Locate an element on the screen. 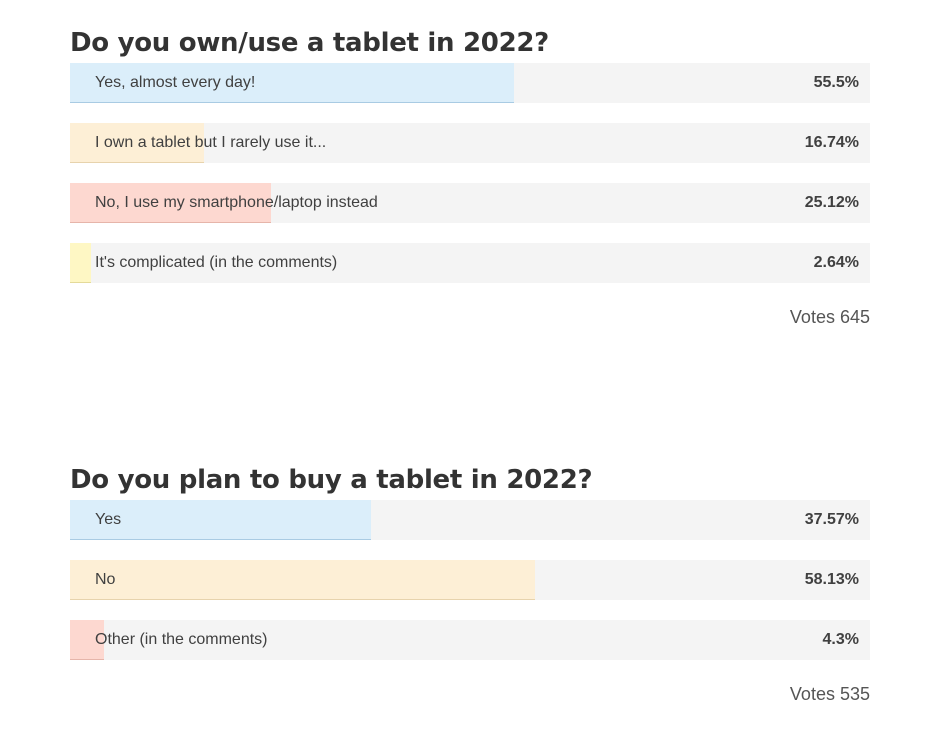 The width and height of the screenshot is (938, 741). option-percent: 2.64% is located at coordinates (836, 262).